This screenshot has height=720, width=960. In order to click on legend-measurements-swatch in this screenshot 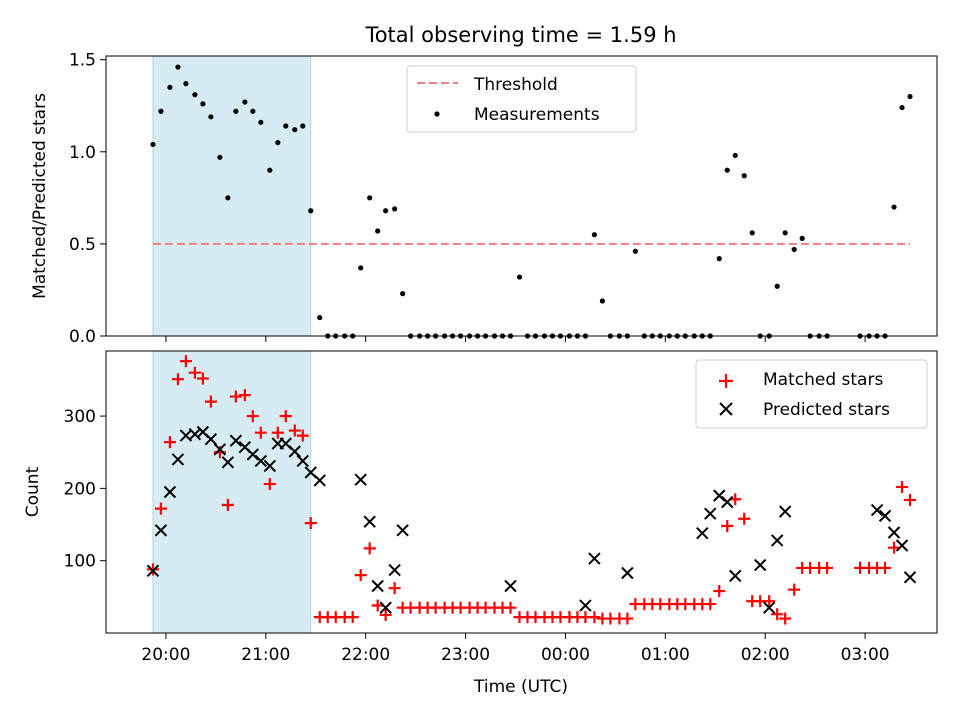, I will do `click(437, 114)`.